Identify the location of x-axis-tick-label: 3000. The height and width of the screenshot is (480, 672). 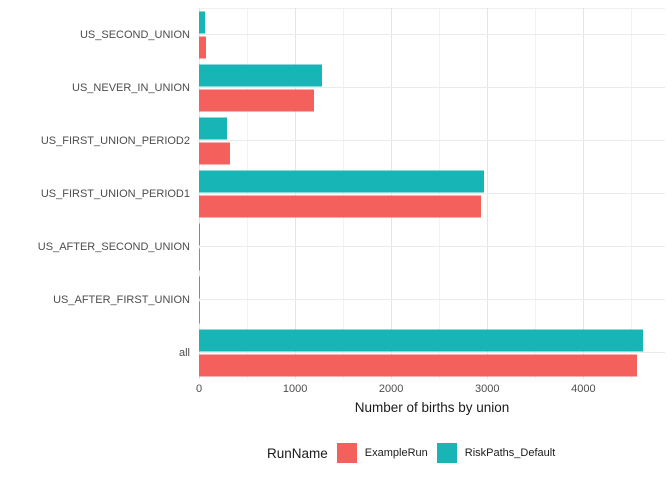
(487, 389).